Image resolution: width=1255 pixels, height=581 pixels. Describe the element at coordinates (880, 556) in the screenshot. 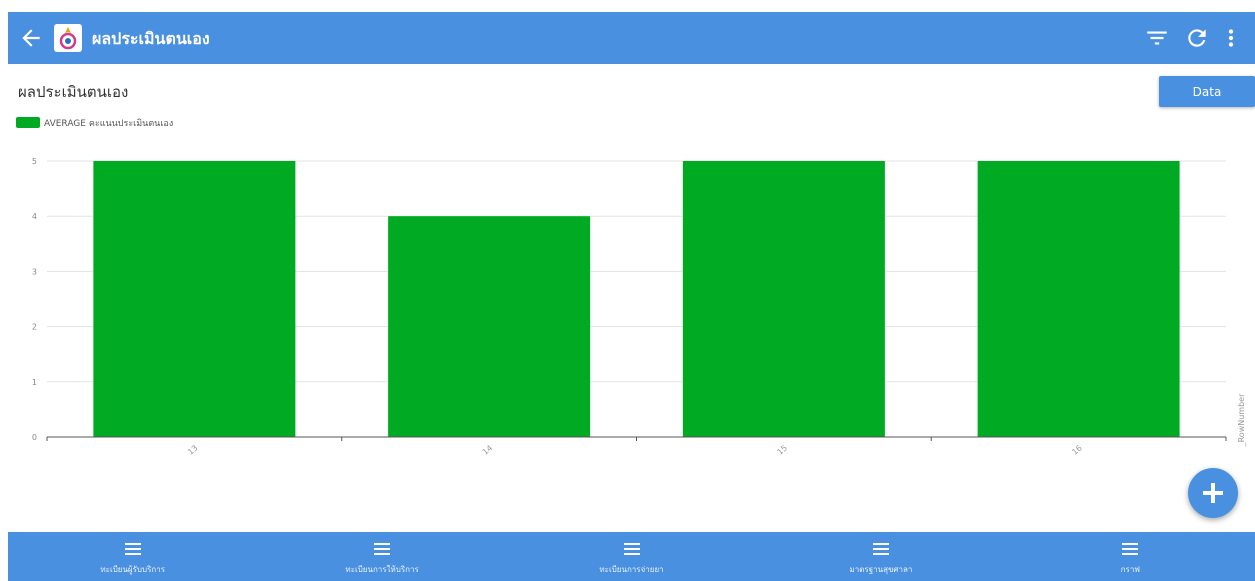

I see `nav-item-health-standard: มาตรฐานสุขศาลา` at that location.